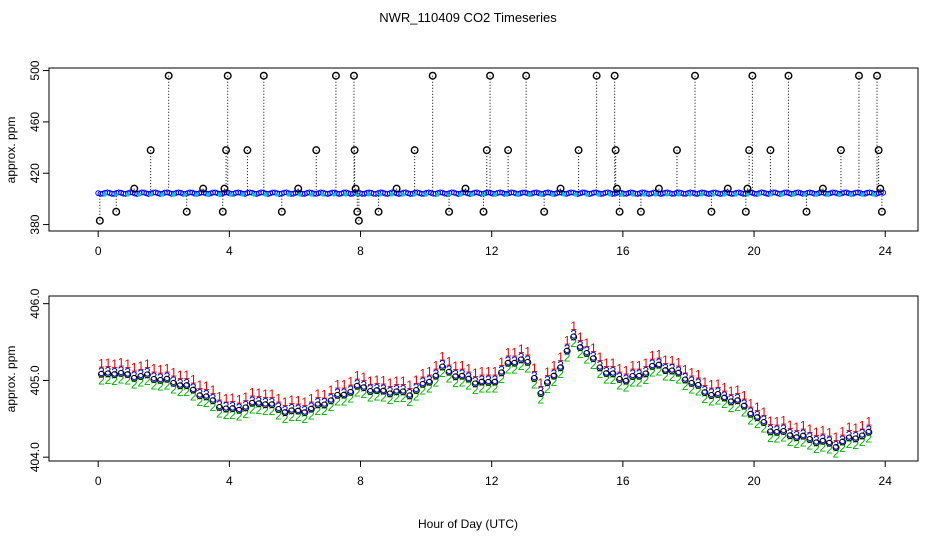 The image size is (936, 540). Describe the element at coordinates (35, 303) in the screenshot. I see `p1-ytick-label: 406.0` at that location.